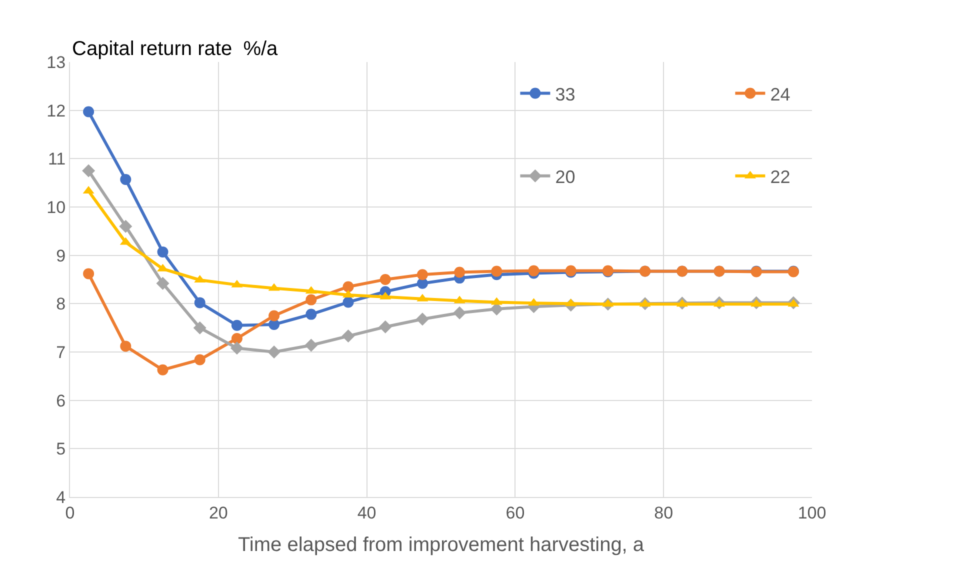  I want to click on y-tick-label: 10, so click(56, 207).